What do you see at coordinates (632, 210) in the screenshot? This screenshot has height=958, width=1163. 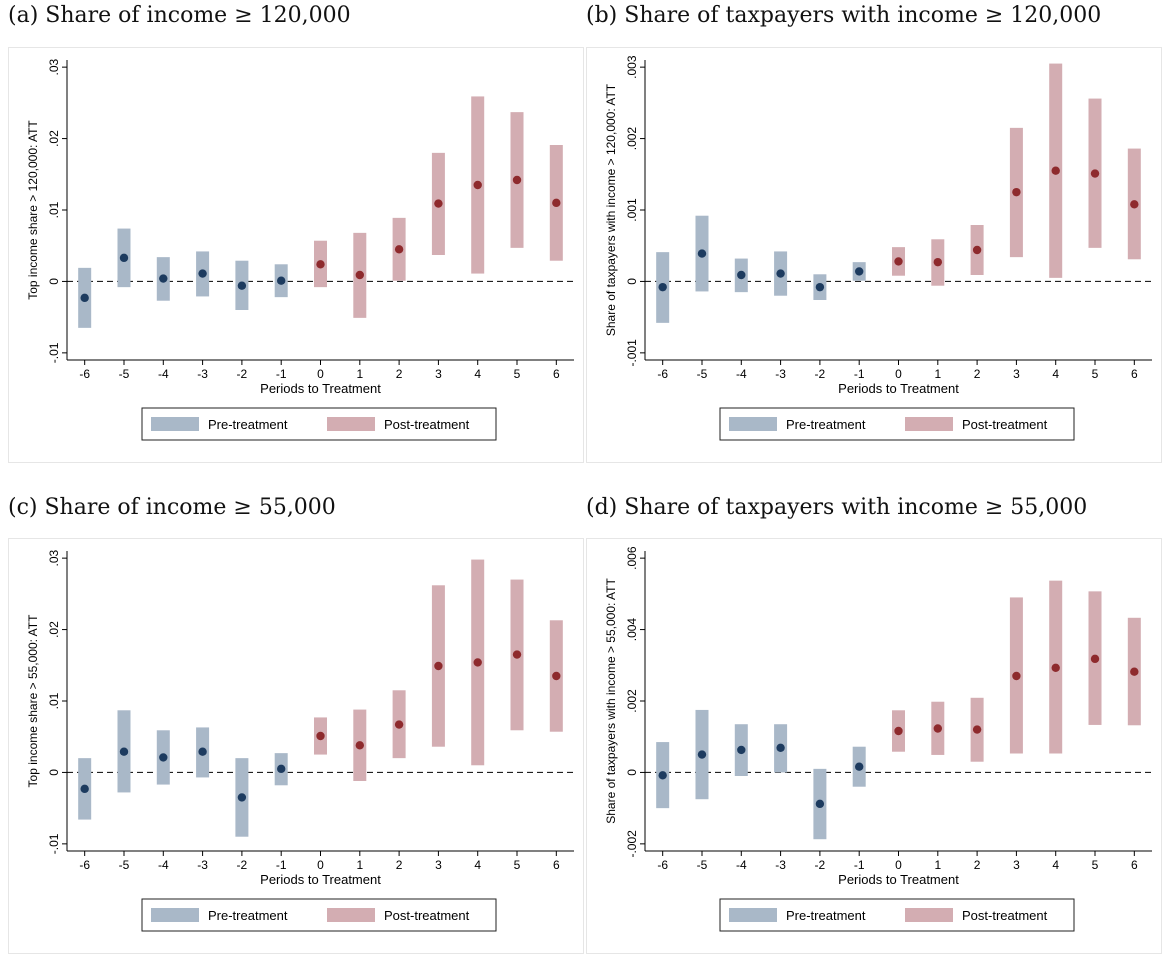 I see `y-tick-label: .001` at bounding box center [632, 210].